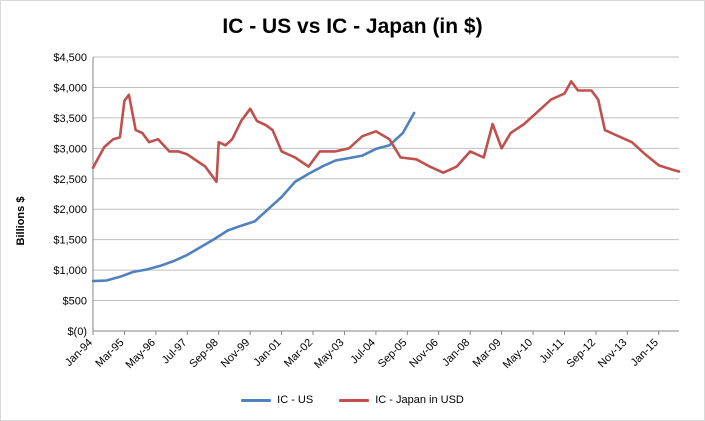  I want to click on legend-swatch-us, so click(256, 400).